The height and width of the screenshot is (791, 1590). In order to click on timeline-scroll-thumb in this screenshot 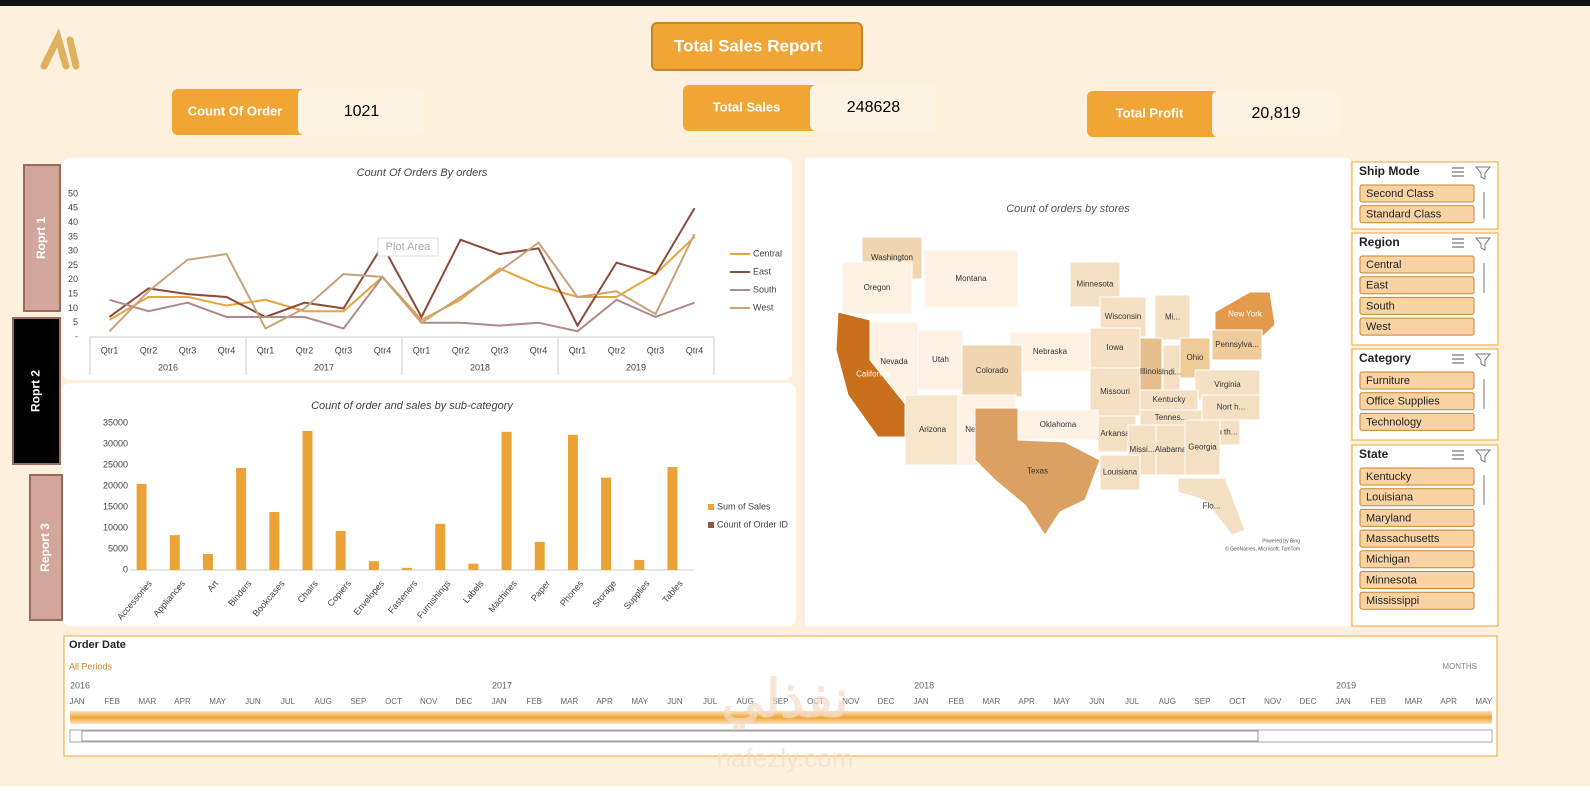, I will do `click(670, 736)`.